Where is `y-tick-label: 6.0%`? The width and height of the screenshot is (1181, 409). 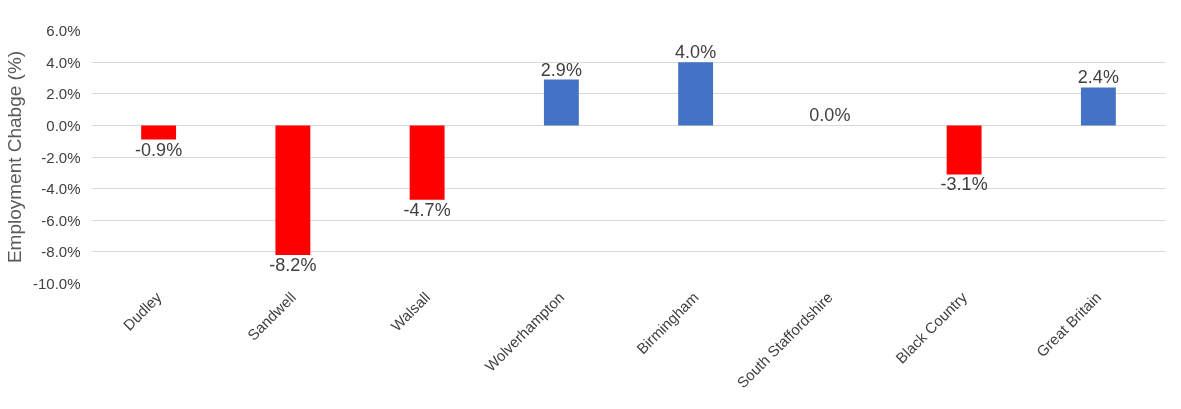 y-tick-label: 6.0% is located at coordinates (63, 30).